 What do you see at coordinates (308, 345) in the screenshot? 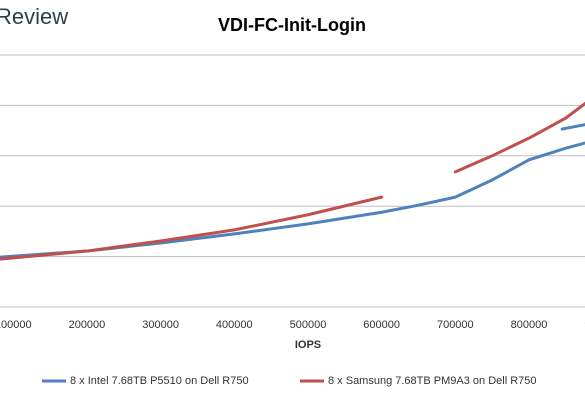
I see `x-axis-label: IOPS` at bounding box center [308, 345].